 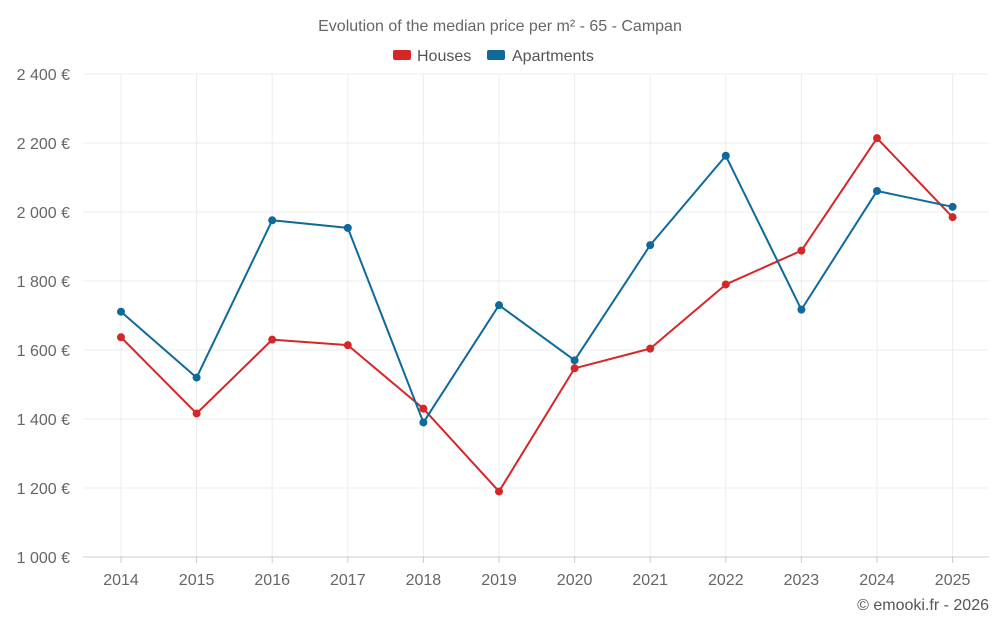 What do you see at coordinates (726, 580) in the screenshot?
I see `x-tick-label: 2022` at bounding box center [726, 580].